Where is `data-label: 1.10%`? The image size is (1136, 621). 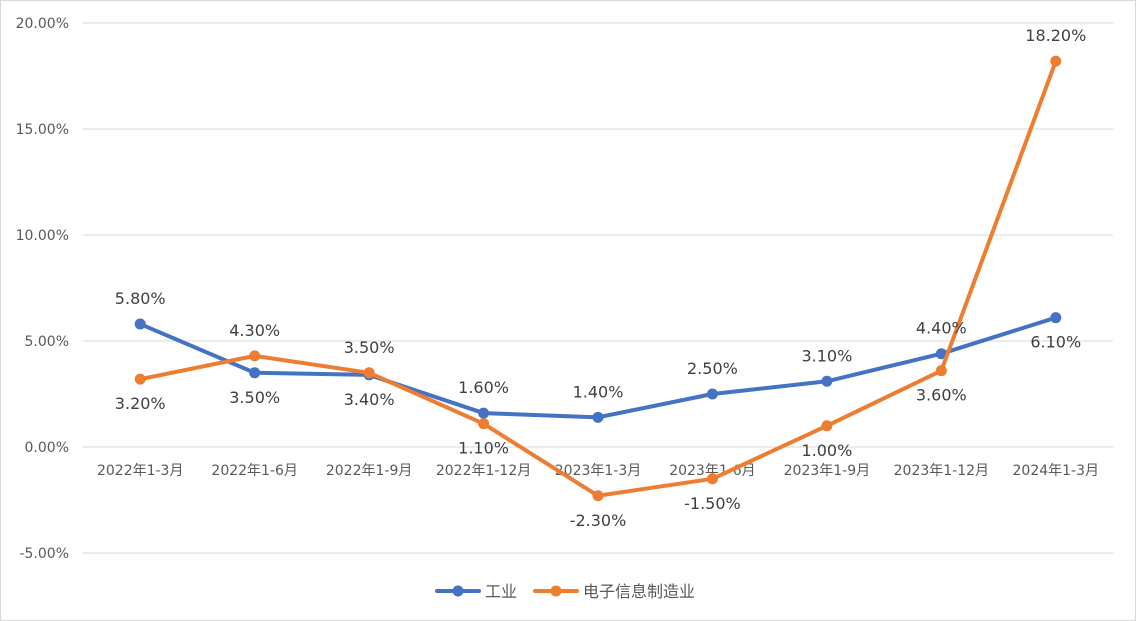
data-label: 1.10% is located at coordinates (483, 448).